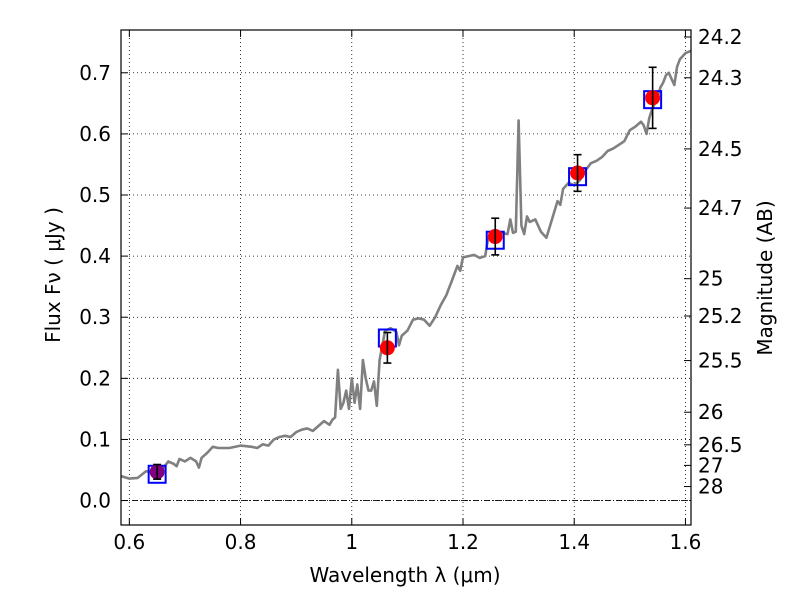 The width and height of the screenshot is (800, 600). I want to click on magnitude-tick-label: 24.7, so click(720, 208).